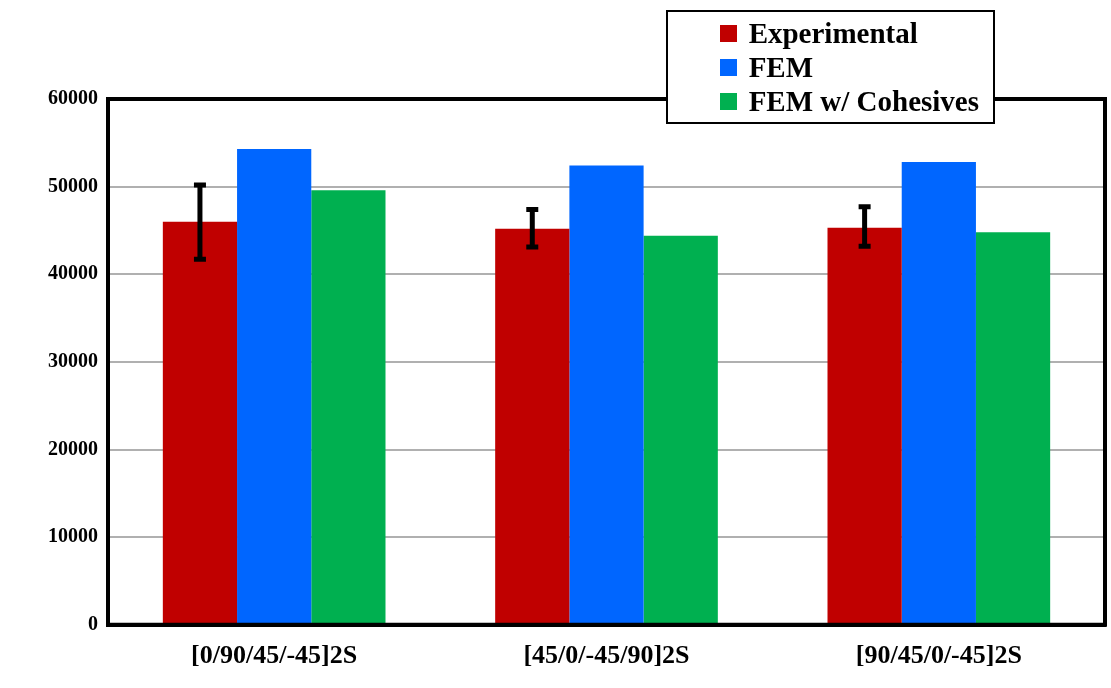 This screenshot has height=688, width=1111. What do you see at coordinates (73, 272) in the screenshot?
I see `y-tick-label: 40000` at bounding box center [73, 272].